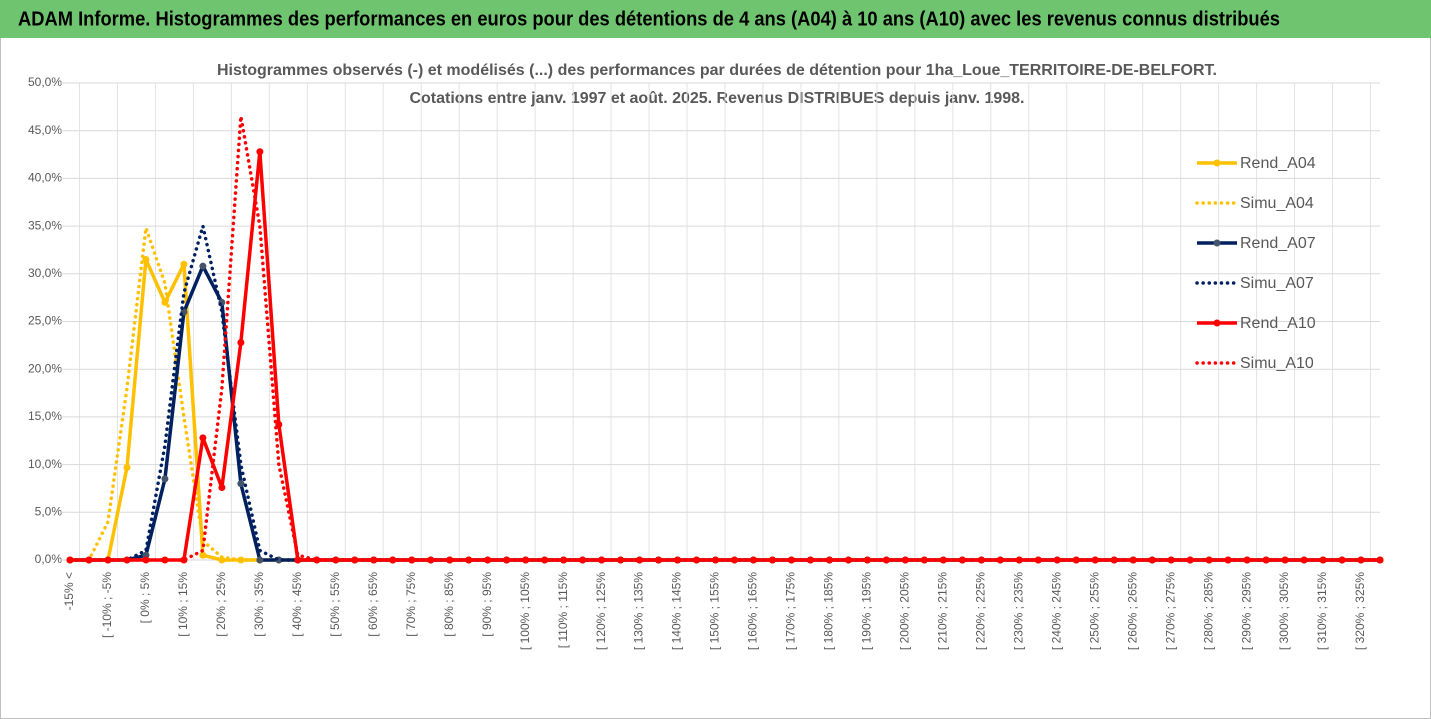 The image size is (1431, 719). What do you see at coordinates (525, 611) in the screenshot?
I see `x-tick-label: [ 100% ; 105%` at bounding box center [525, 611].